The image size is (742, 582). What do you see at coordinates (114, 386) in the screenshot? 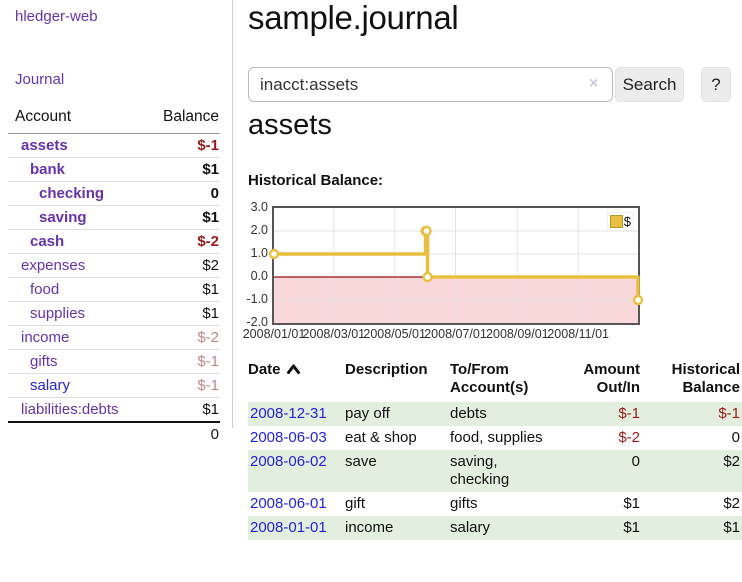
I see `account-row: salary $-1` at bounding box center [114, 386].